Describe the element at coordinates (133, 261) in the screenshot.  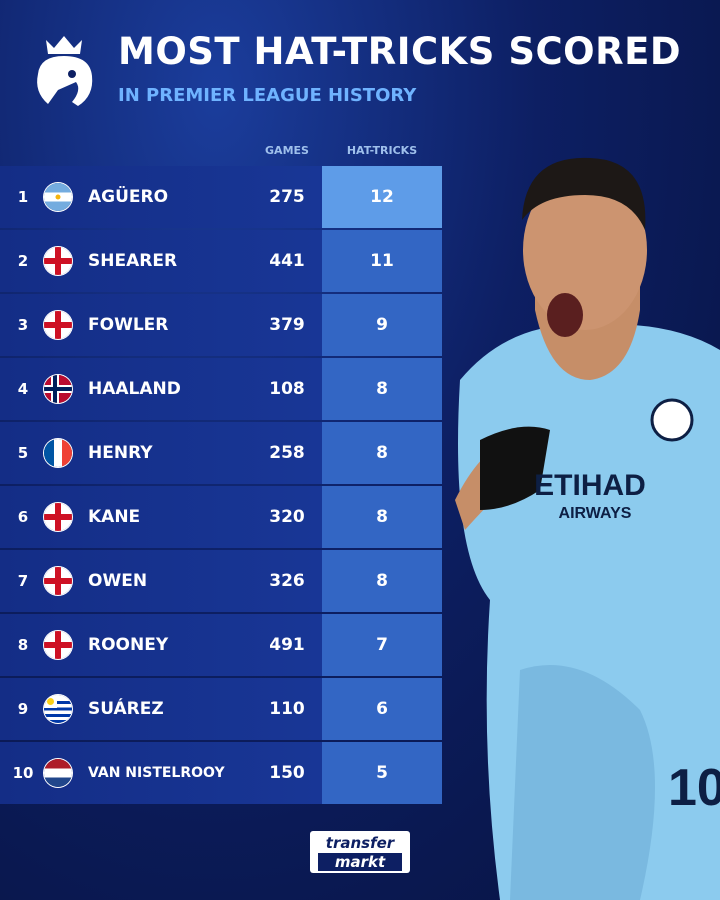
I see `player-name: SHEARER` at that location.